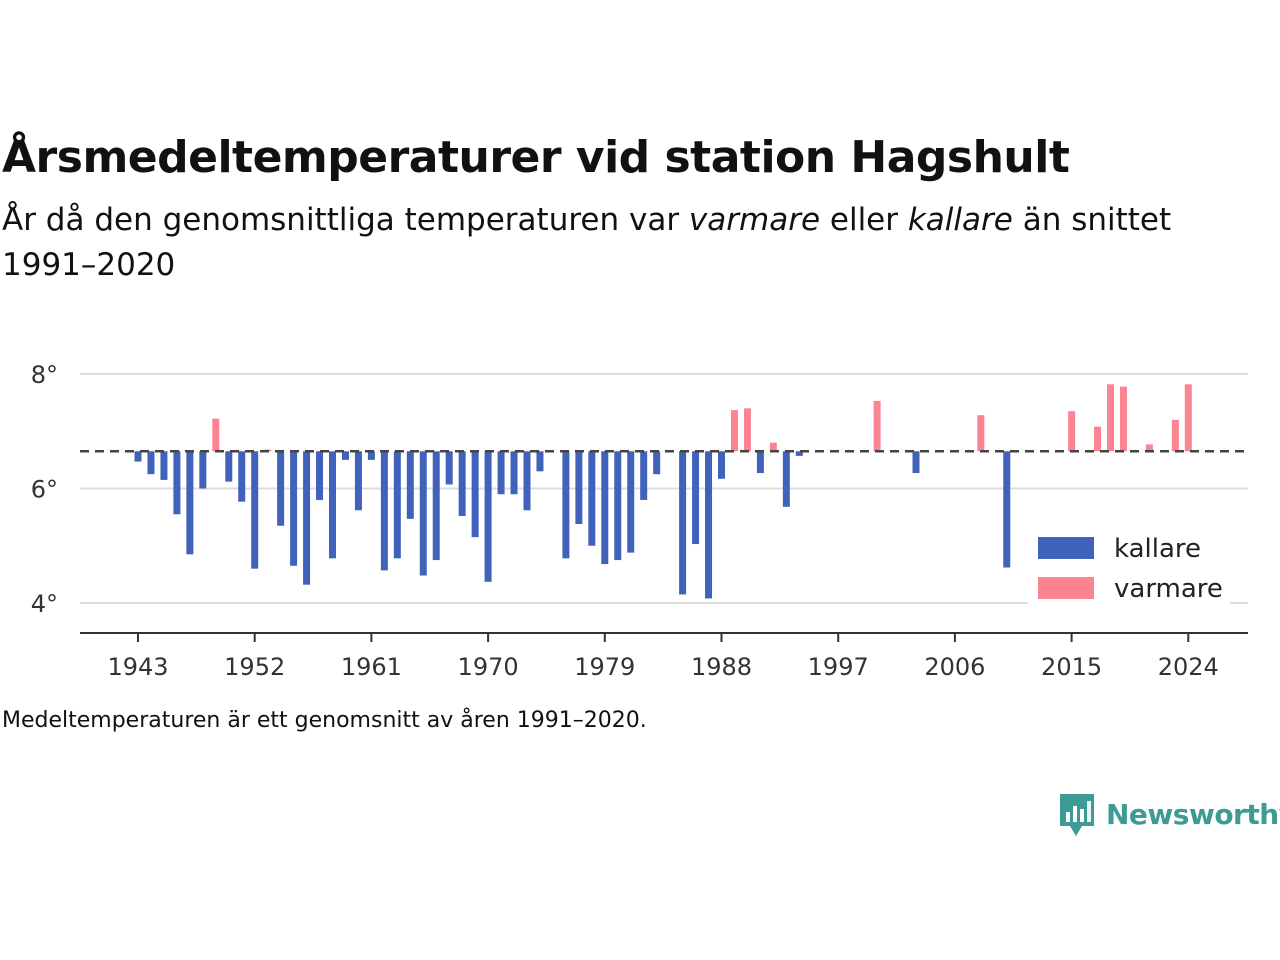 The width and height of the screenshot is (1280, 960). What do you see at coordinates (137, 667) in the screenshot?
I see `x-tick-label: 1943` at bounding box center [137, 667].